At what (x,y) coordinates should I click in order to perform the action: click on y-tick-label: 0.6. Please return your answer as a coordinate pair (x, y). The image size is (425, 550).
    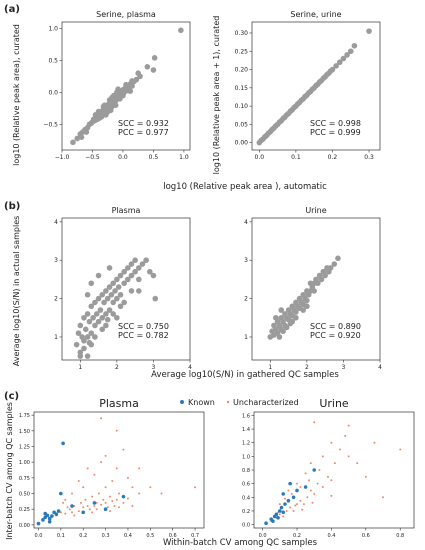
    Looking at the image, I should click on (246, 485).